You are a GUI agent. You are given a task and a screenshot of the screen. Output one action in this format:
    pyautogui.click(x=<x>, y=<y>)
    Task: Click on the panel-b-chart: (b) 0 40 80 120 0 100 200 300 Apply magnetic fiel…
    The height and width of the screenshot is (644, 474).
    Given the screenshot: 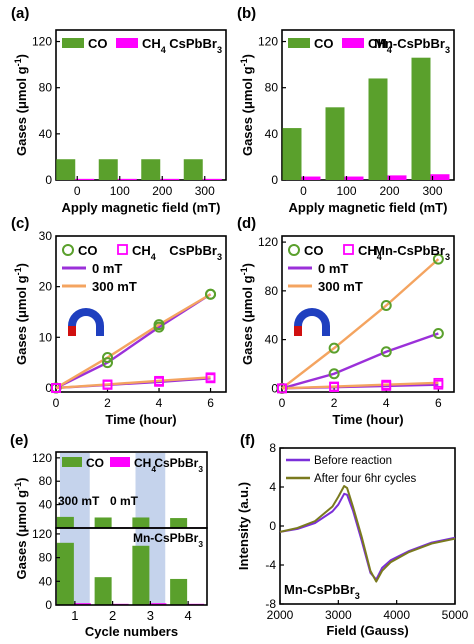 What is the action you would take?
    pyautogui.click(x=346, y=110)
    